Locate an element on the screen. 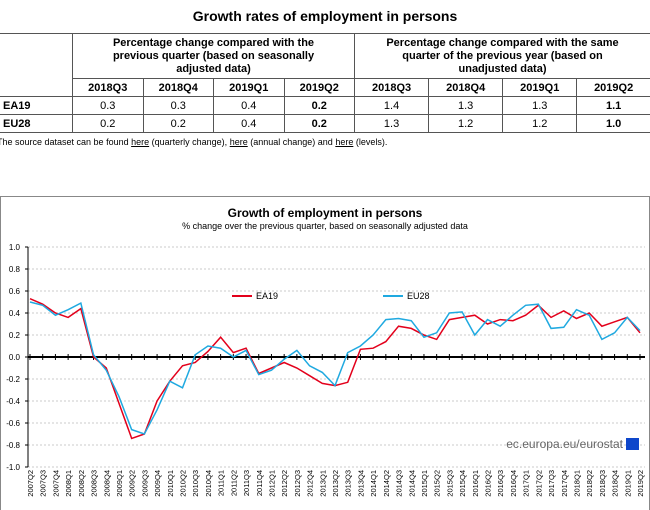 This screenshot has height=510, width=650. x-tick-label: 2015Q2 is located at coordinates (437, 483).